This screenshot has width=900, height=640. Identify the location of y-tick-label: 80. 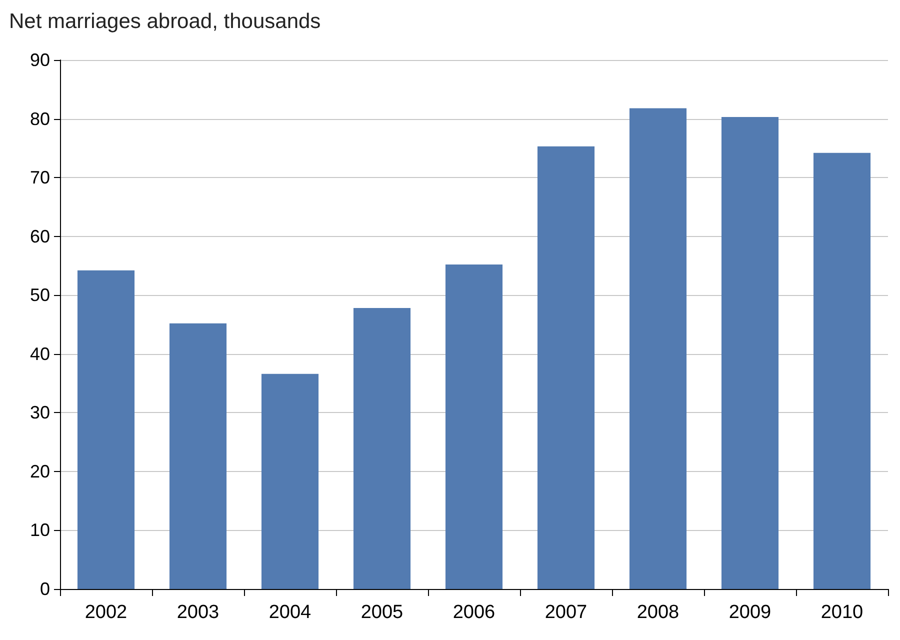
(40, 118).